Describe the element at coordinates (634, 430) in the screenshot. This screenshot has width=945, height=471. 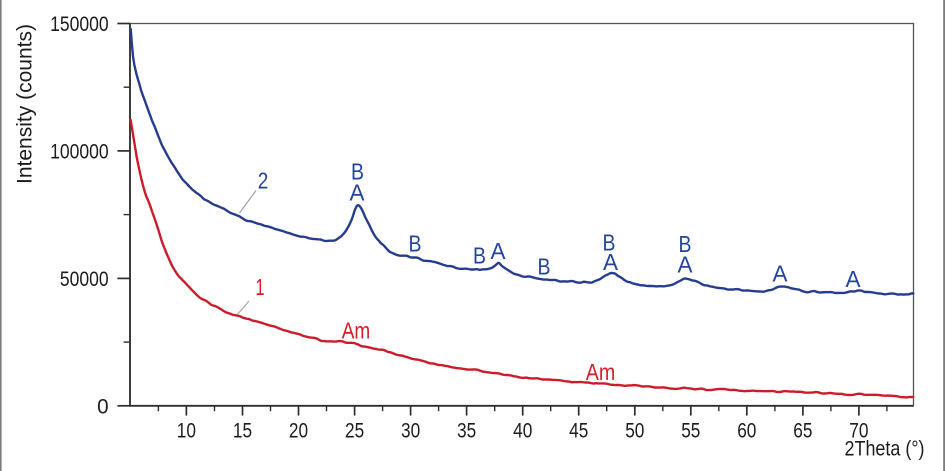
I see `svg-text: 50` at that location.